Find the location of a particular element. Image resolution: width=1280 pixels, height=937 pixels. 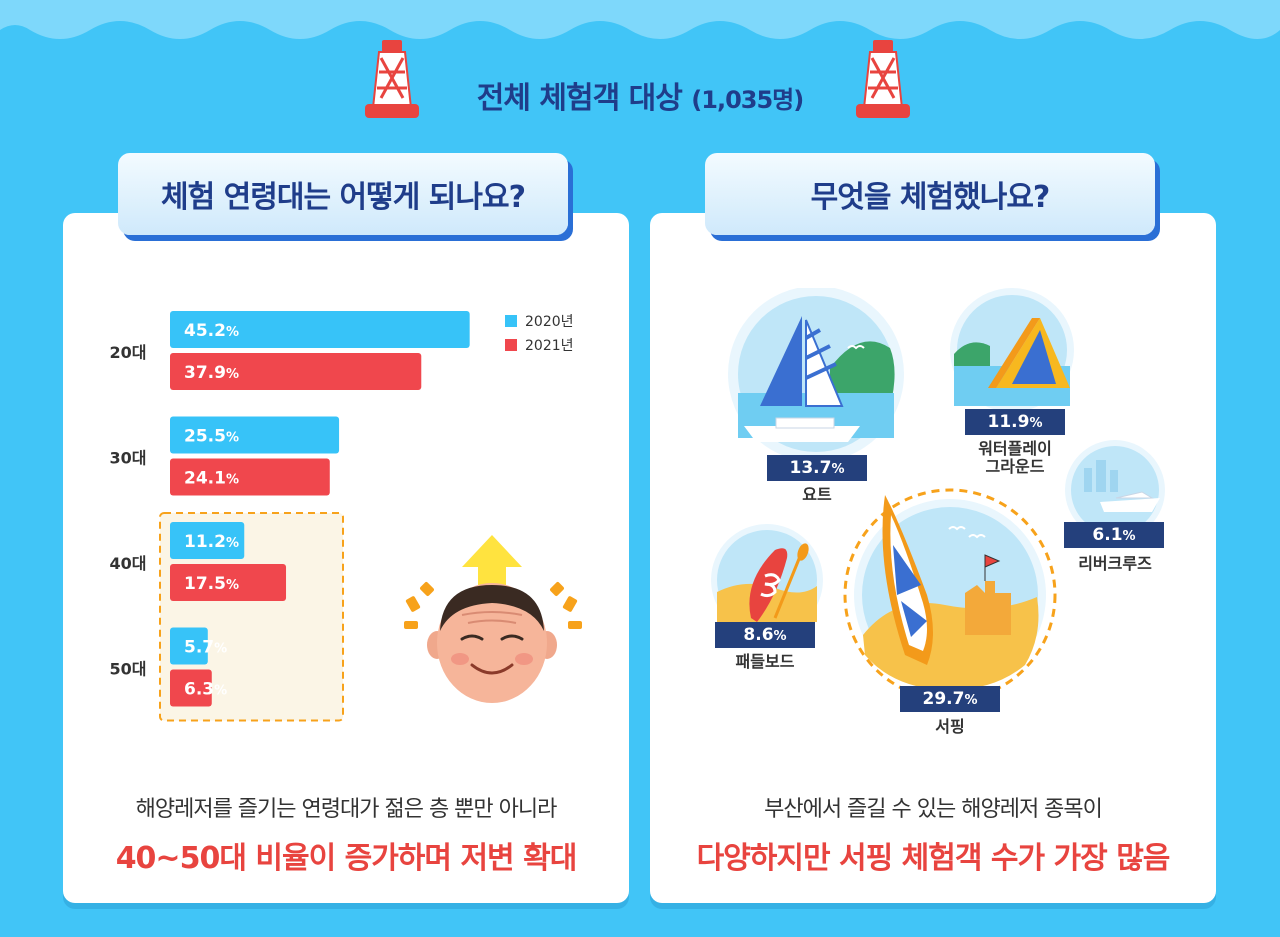

age-panel-title: 체험 연령대는 어떻게 되나요? is located at coordinates (343, 197).